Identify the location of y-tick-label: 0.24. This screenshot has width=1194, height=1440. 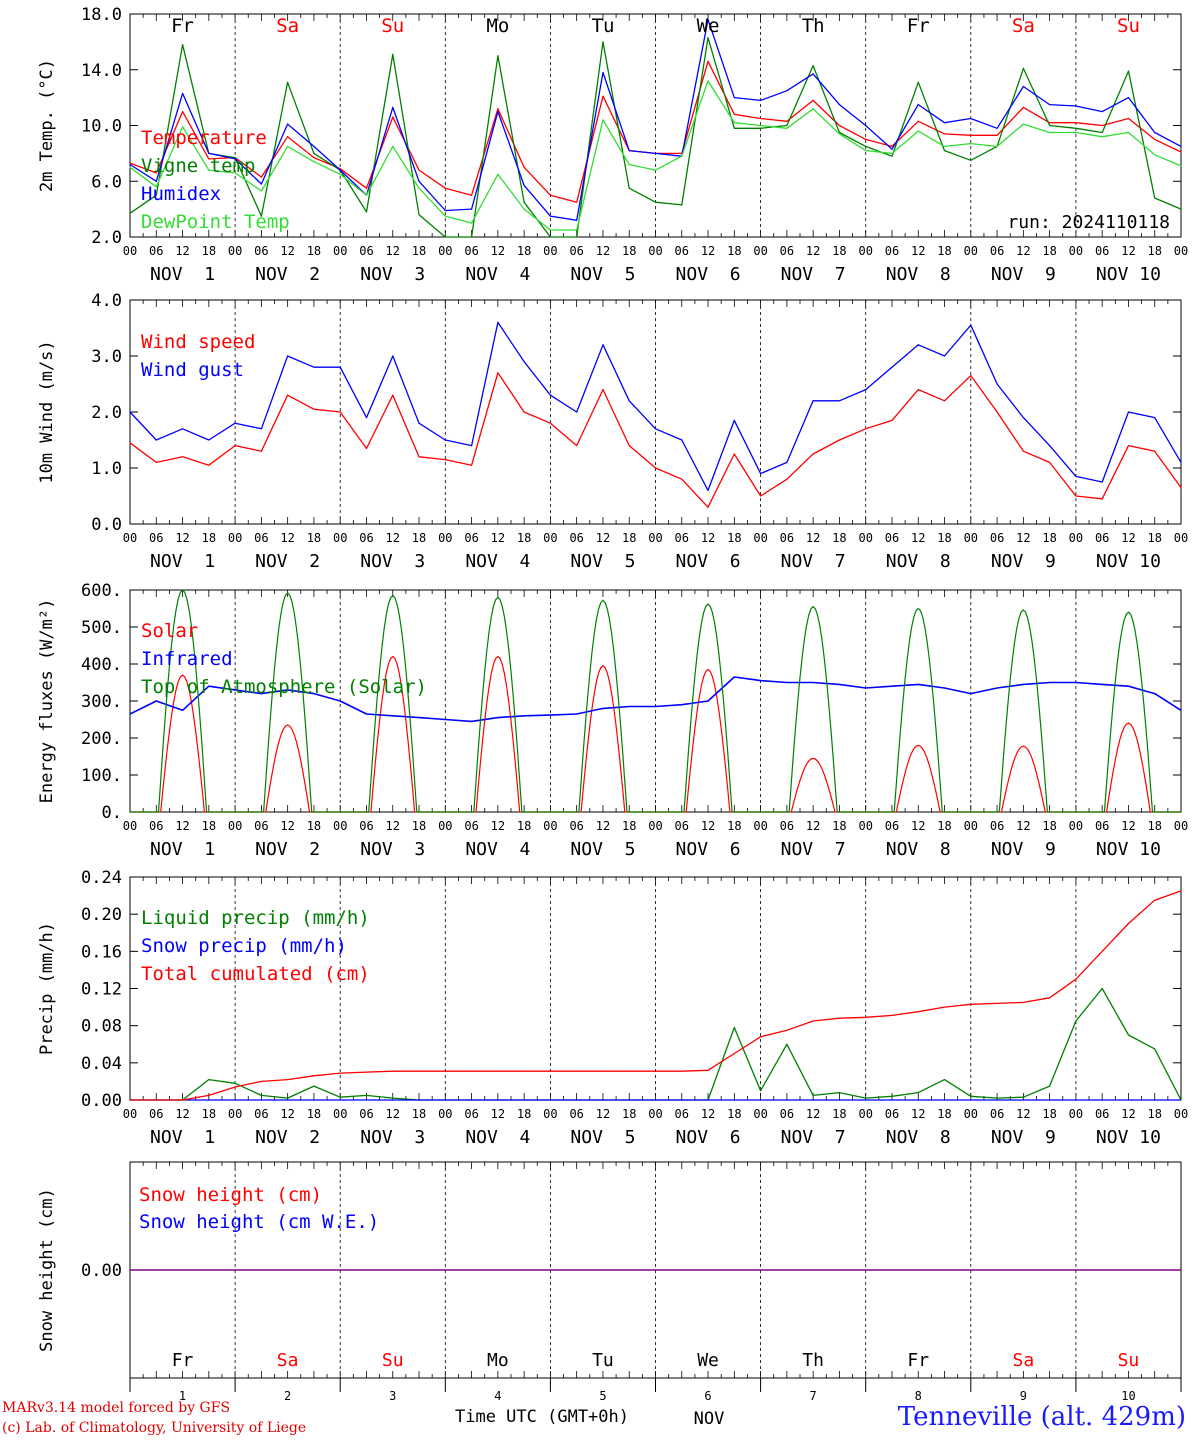
(101, 878).